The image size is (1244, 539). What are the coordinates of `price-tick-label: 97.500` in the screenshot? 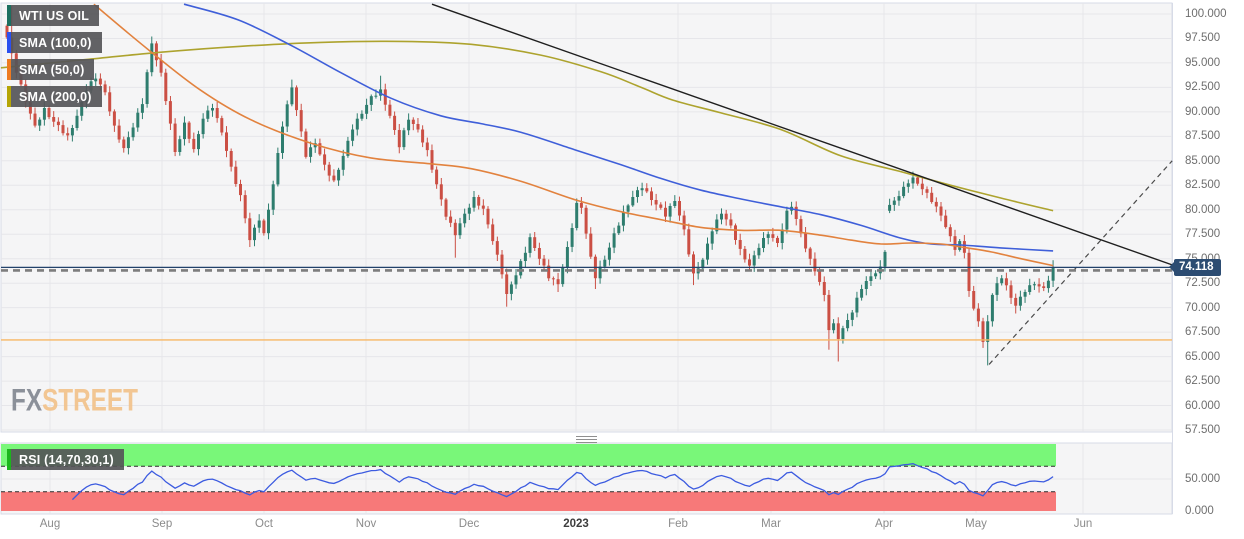 It's located at (1203, 38).